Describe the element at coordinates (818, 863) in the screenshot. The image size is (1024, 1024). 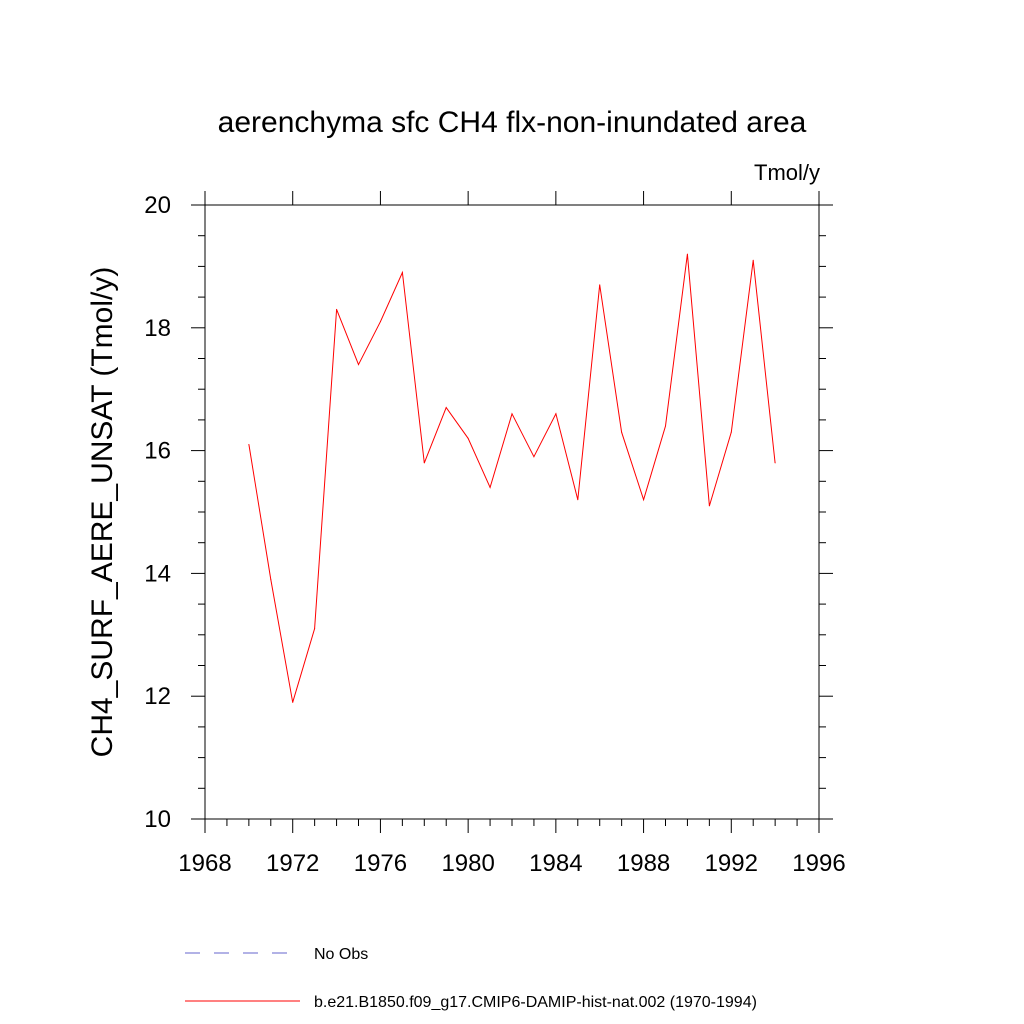
I see `x-tick-label: 1996` at that location.